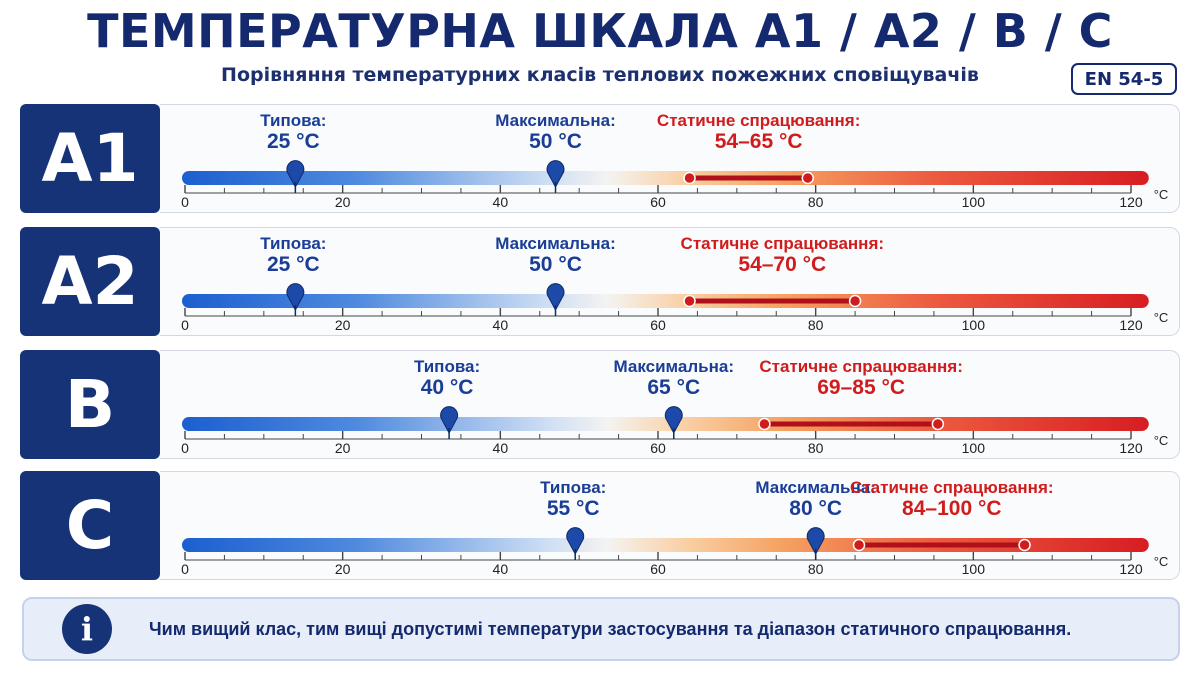  What do you see at coordinates (815, 499) in the screenshot?
I see `max-label: Максимальна: 80 °C` at bounding box center [815, 499].